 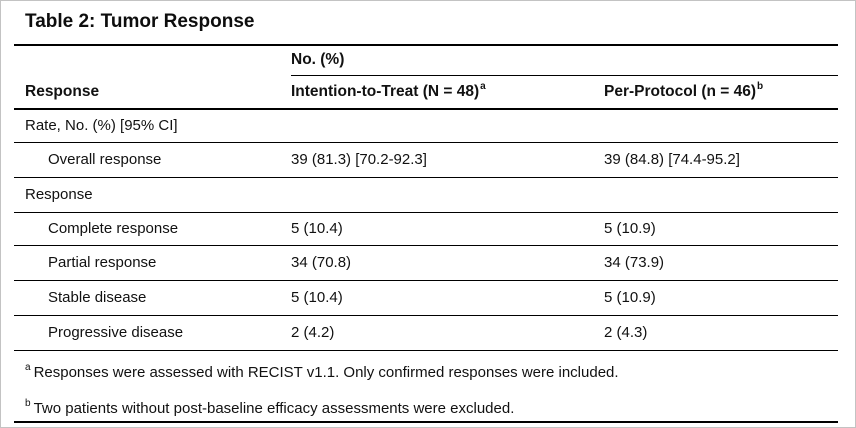 I want to click on row-label: Response, so click(x=152, y=195).